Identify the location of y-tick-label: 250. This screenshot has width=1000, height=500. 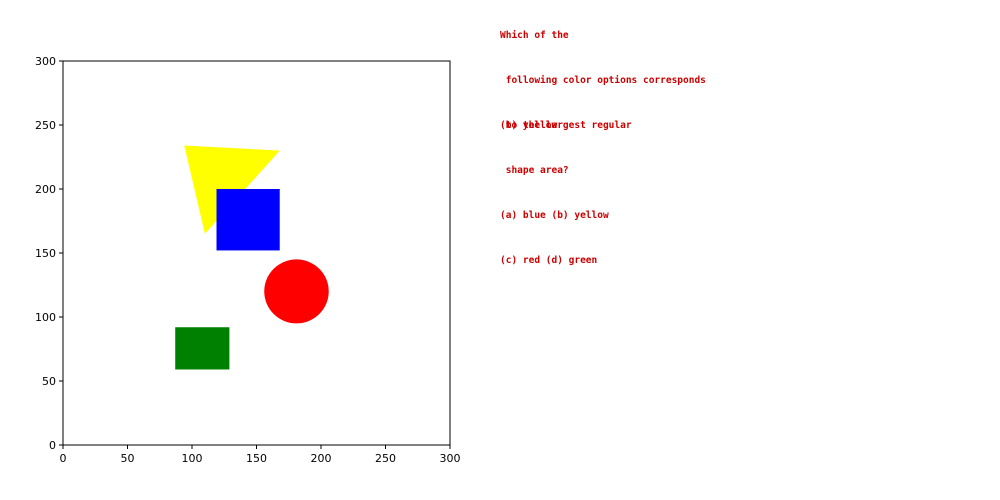
(45, 125).